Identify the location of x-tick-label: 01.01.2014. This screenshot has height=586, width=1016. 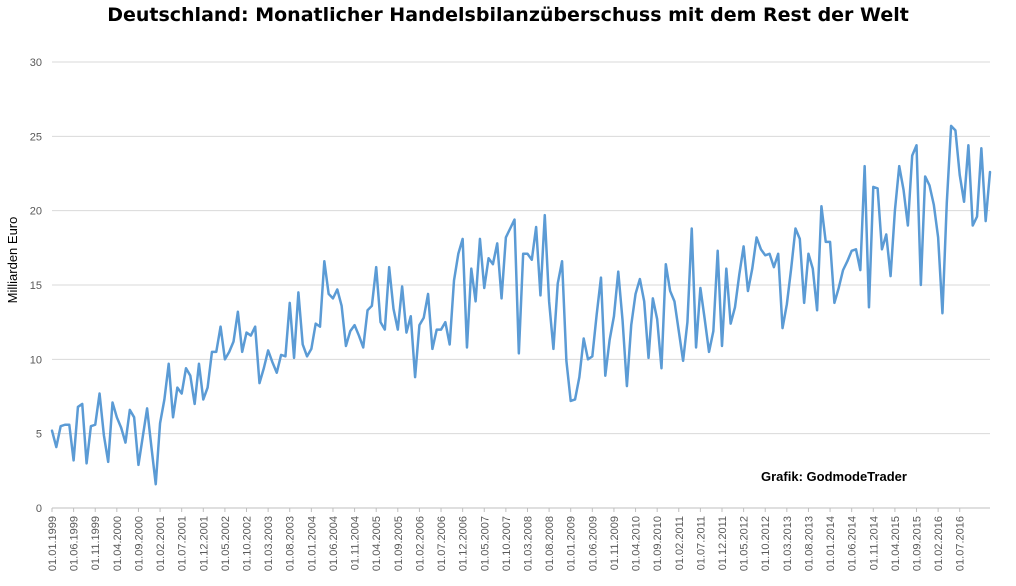
(831, 543).